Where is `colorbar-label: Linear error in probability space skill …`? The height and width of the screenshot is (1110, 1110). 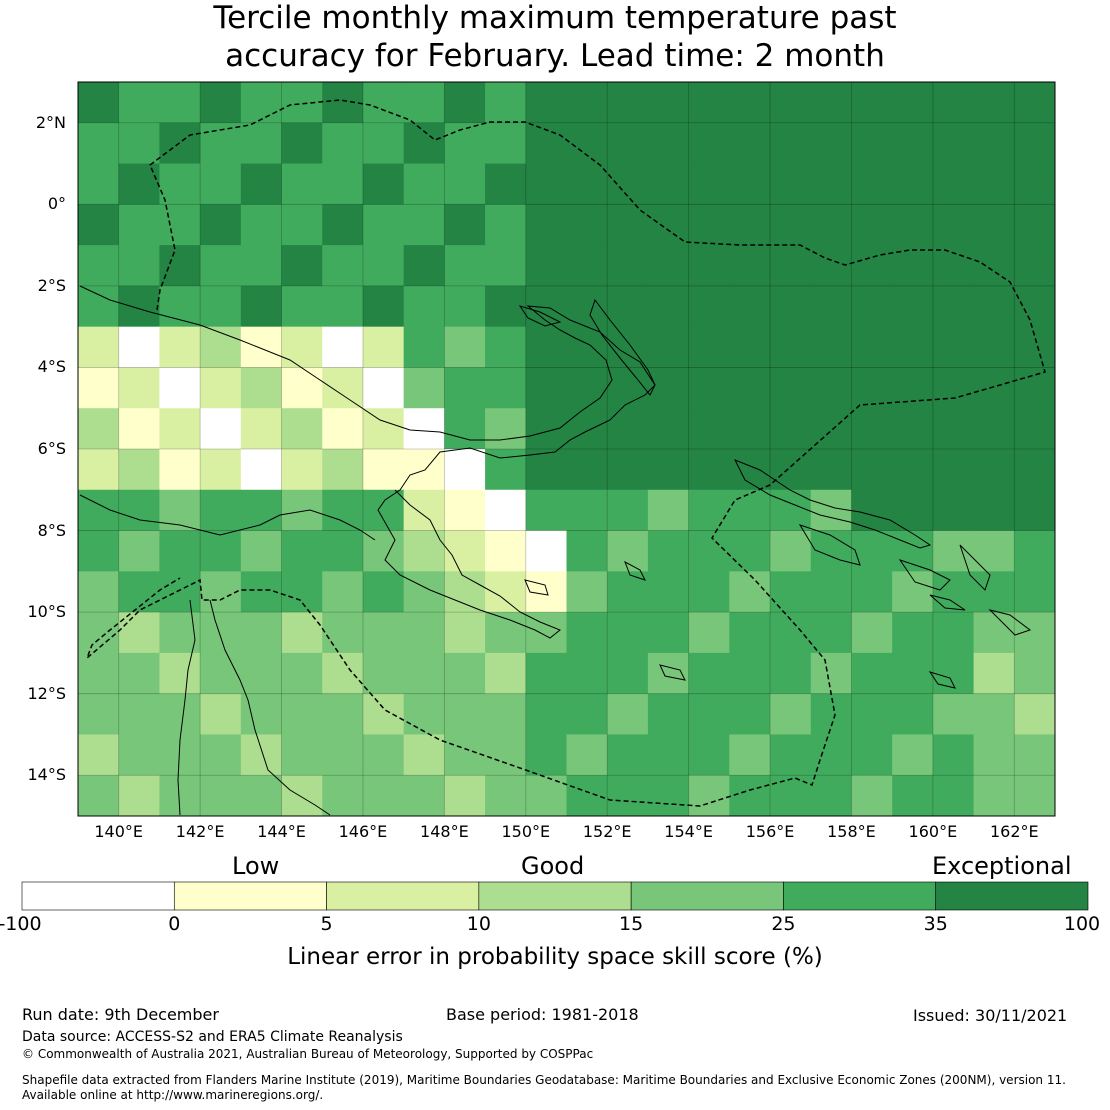 colorbar-label: Linear error in probability space skill … is located at coordinates (555, 957).